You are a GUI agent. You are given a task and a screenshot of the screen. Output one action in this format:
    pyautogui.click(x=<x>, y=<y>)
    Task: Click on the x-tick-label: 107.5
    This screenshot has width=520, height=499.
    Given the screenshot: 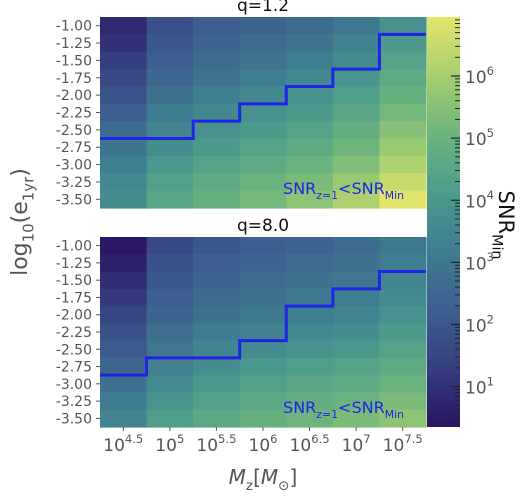 What is the action you would take?
    pyautogui.click(x=403, y=444)
    